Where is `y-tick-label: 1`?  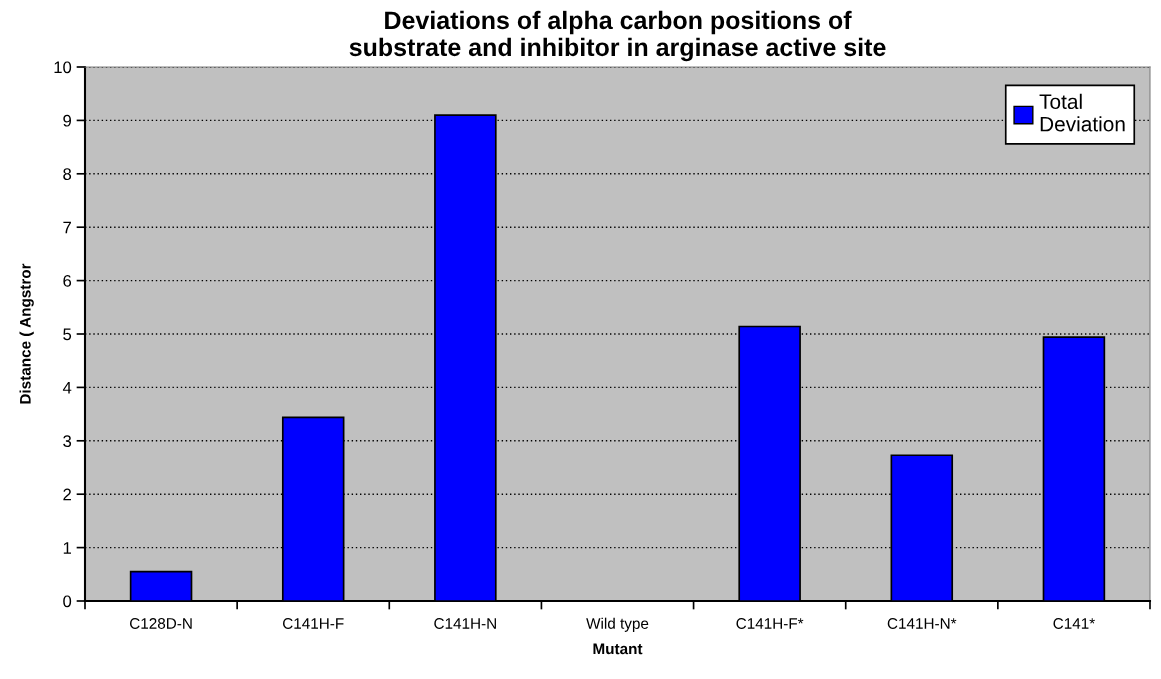 y-tick-label: 1 is located at coordinates (67, 548).